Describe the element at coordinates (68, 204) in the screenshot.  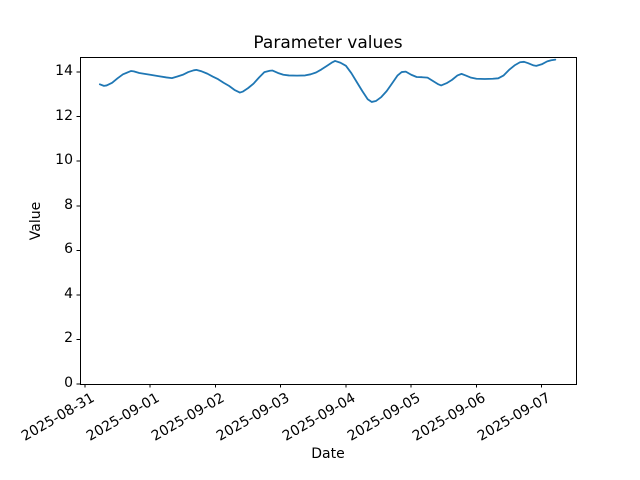
I see `y-tick-label: 8` at that location.